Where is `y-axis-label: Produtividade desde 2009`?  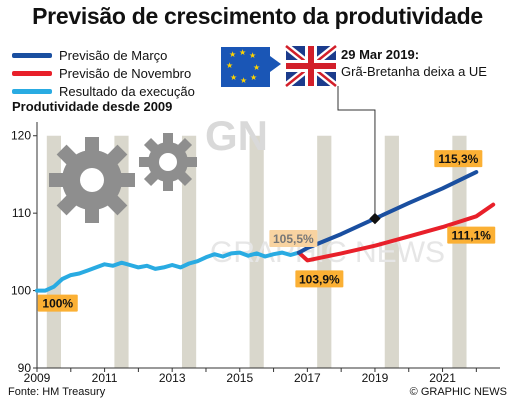 y-axis-label: Produtividade desde 2009 is located at coordinates (92, 106).